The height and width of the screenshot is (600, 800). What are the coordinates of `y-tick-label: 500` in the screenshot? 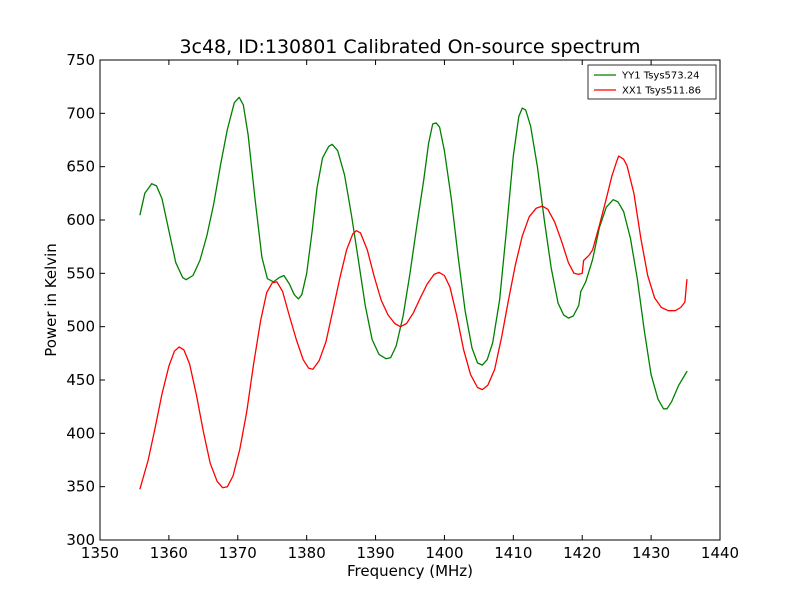 It's located at (80, 327).